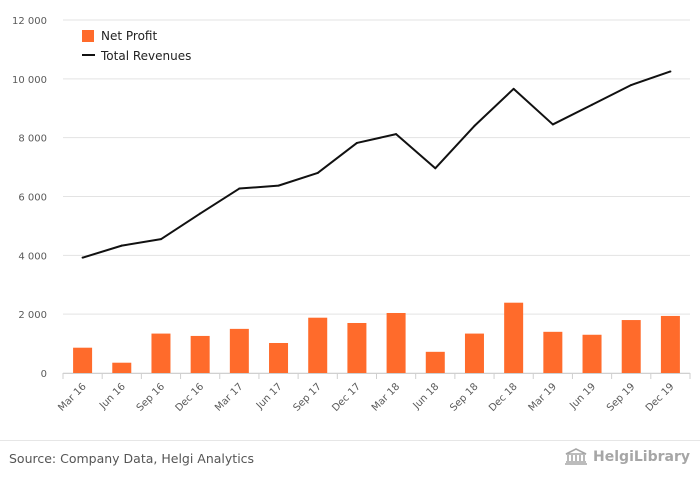 The image size is (700, 483). What do you see at coordinates (132, 458) in the screenshot?
I see `source-note: Source: Company Data, Helgi Analytics` at bounding box center [132, 458].